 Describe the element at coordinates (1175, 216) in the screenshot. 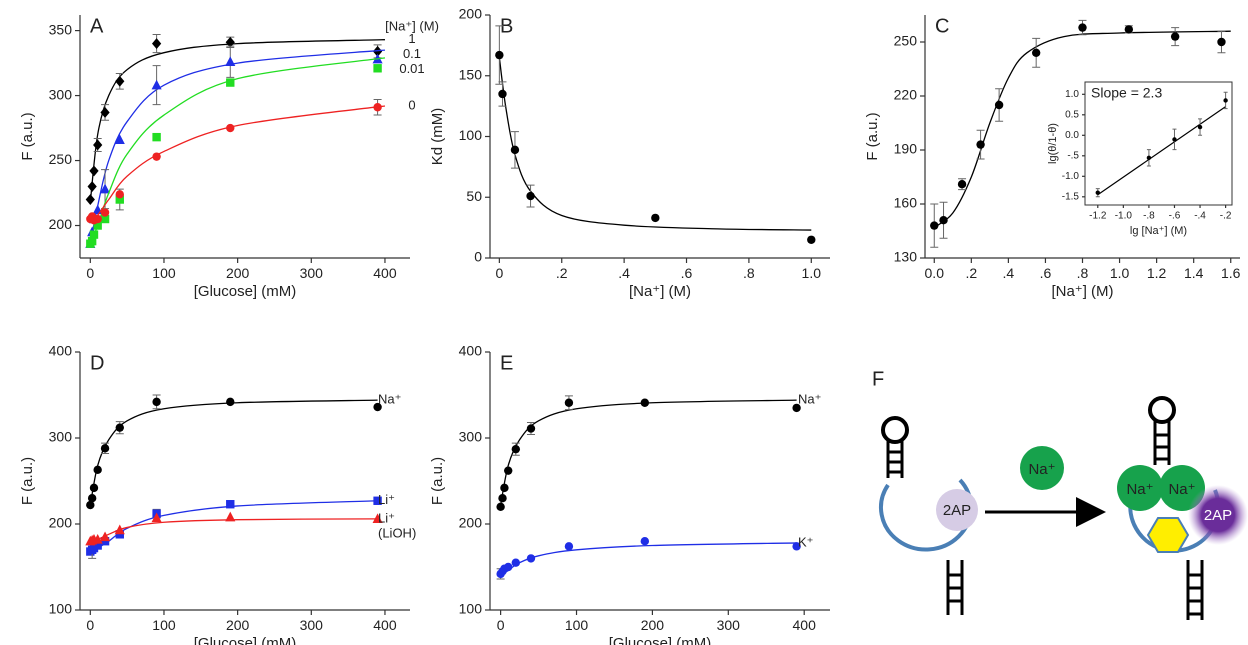

I see `x-tick-label: -.6` at that location.